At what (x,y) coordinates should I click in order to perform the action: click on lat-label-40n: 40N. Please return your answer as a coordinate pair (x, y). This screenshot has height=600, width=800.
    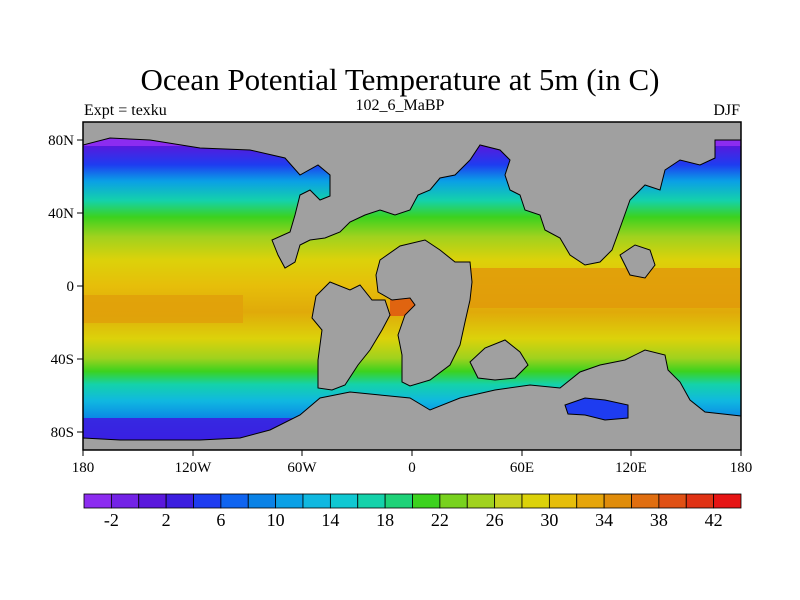
    Looking at the image, I should click on (61, 214).